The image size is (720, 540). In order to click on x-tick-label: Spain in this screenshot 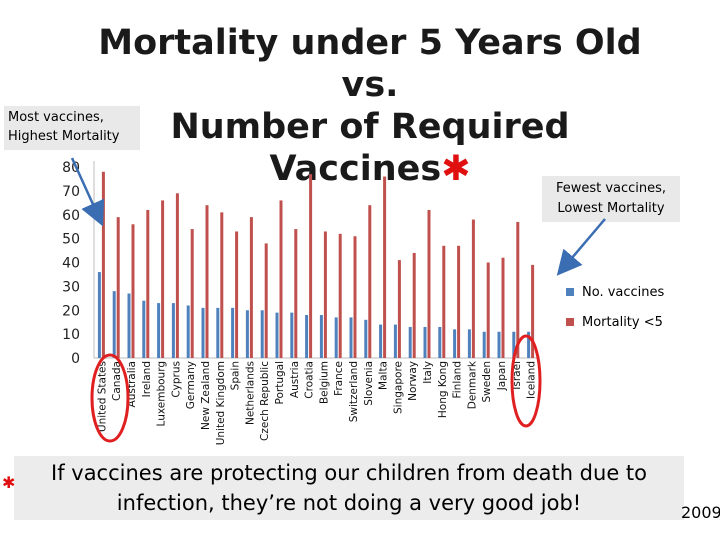, I will do `click(236, 375)`.